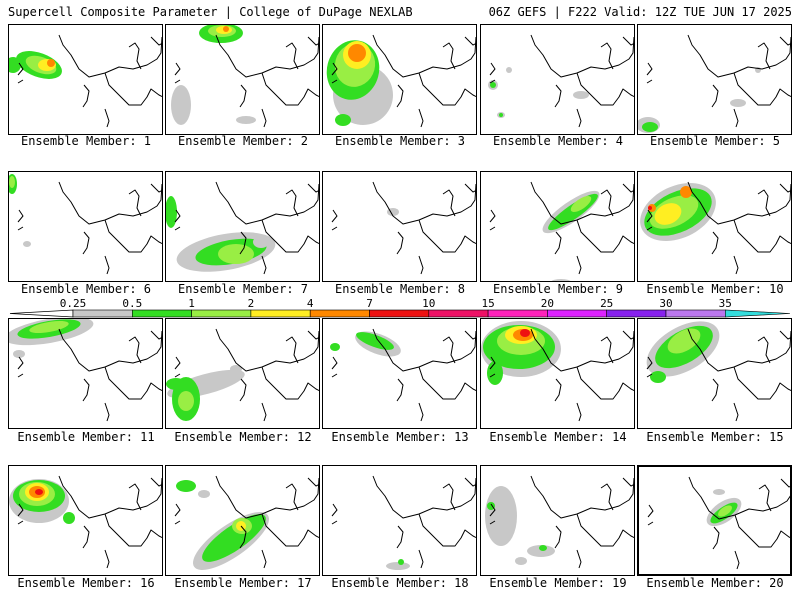 This screenshot has height=600, width=800. What do you see at coordinates (715, 141) in the screenshot?
I see `ensemble-member-label: Ensemble Member: 5` at bounding box center [715, 141].